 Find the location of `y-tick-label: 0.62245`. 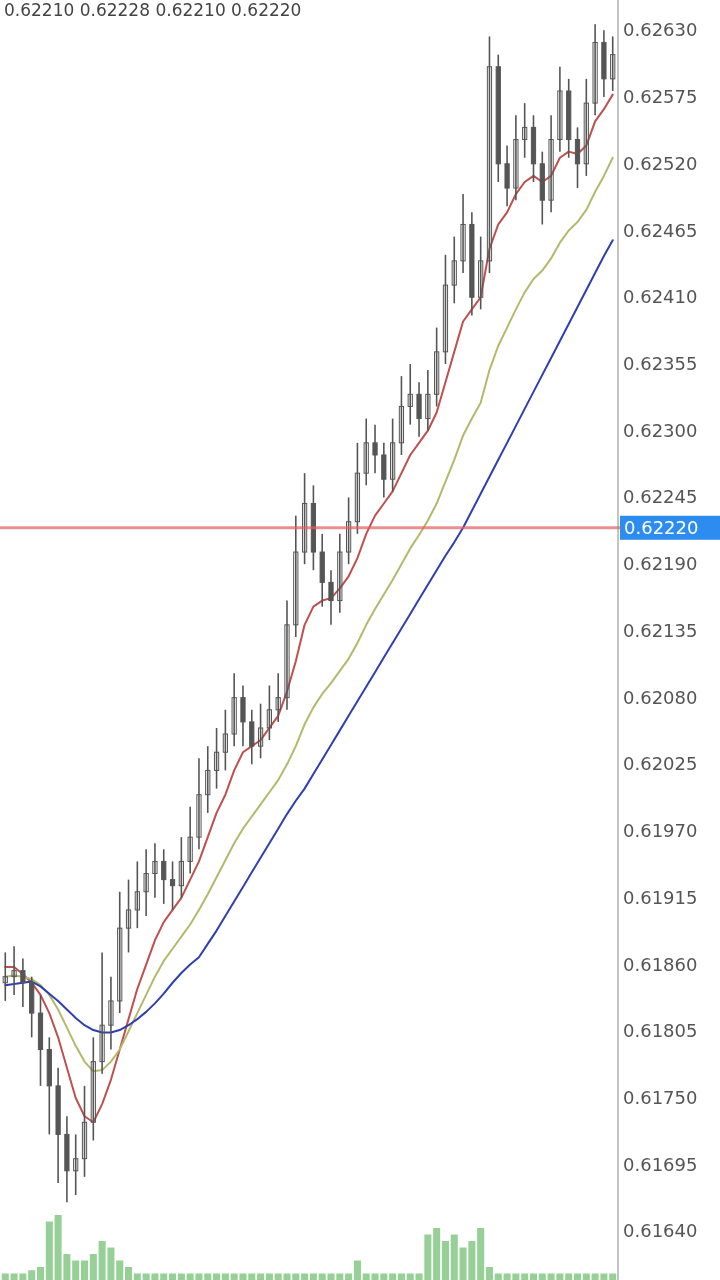

y-tick-label: 0.62245 is located at coordinates (660, 497).